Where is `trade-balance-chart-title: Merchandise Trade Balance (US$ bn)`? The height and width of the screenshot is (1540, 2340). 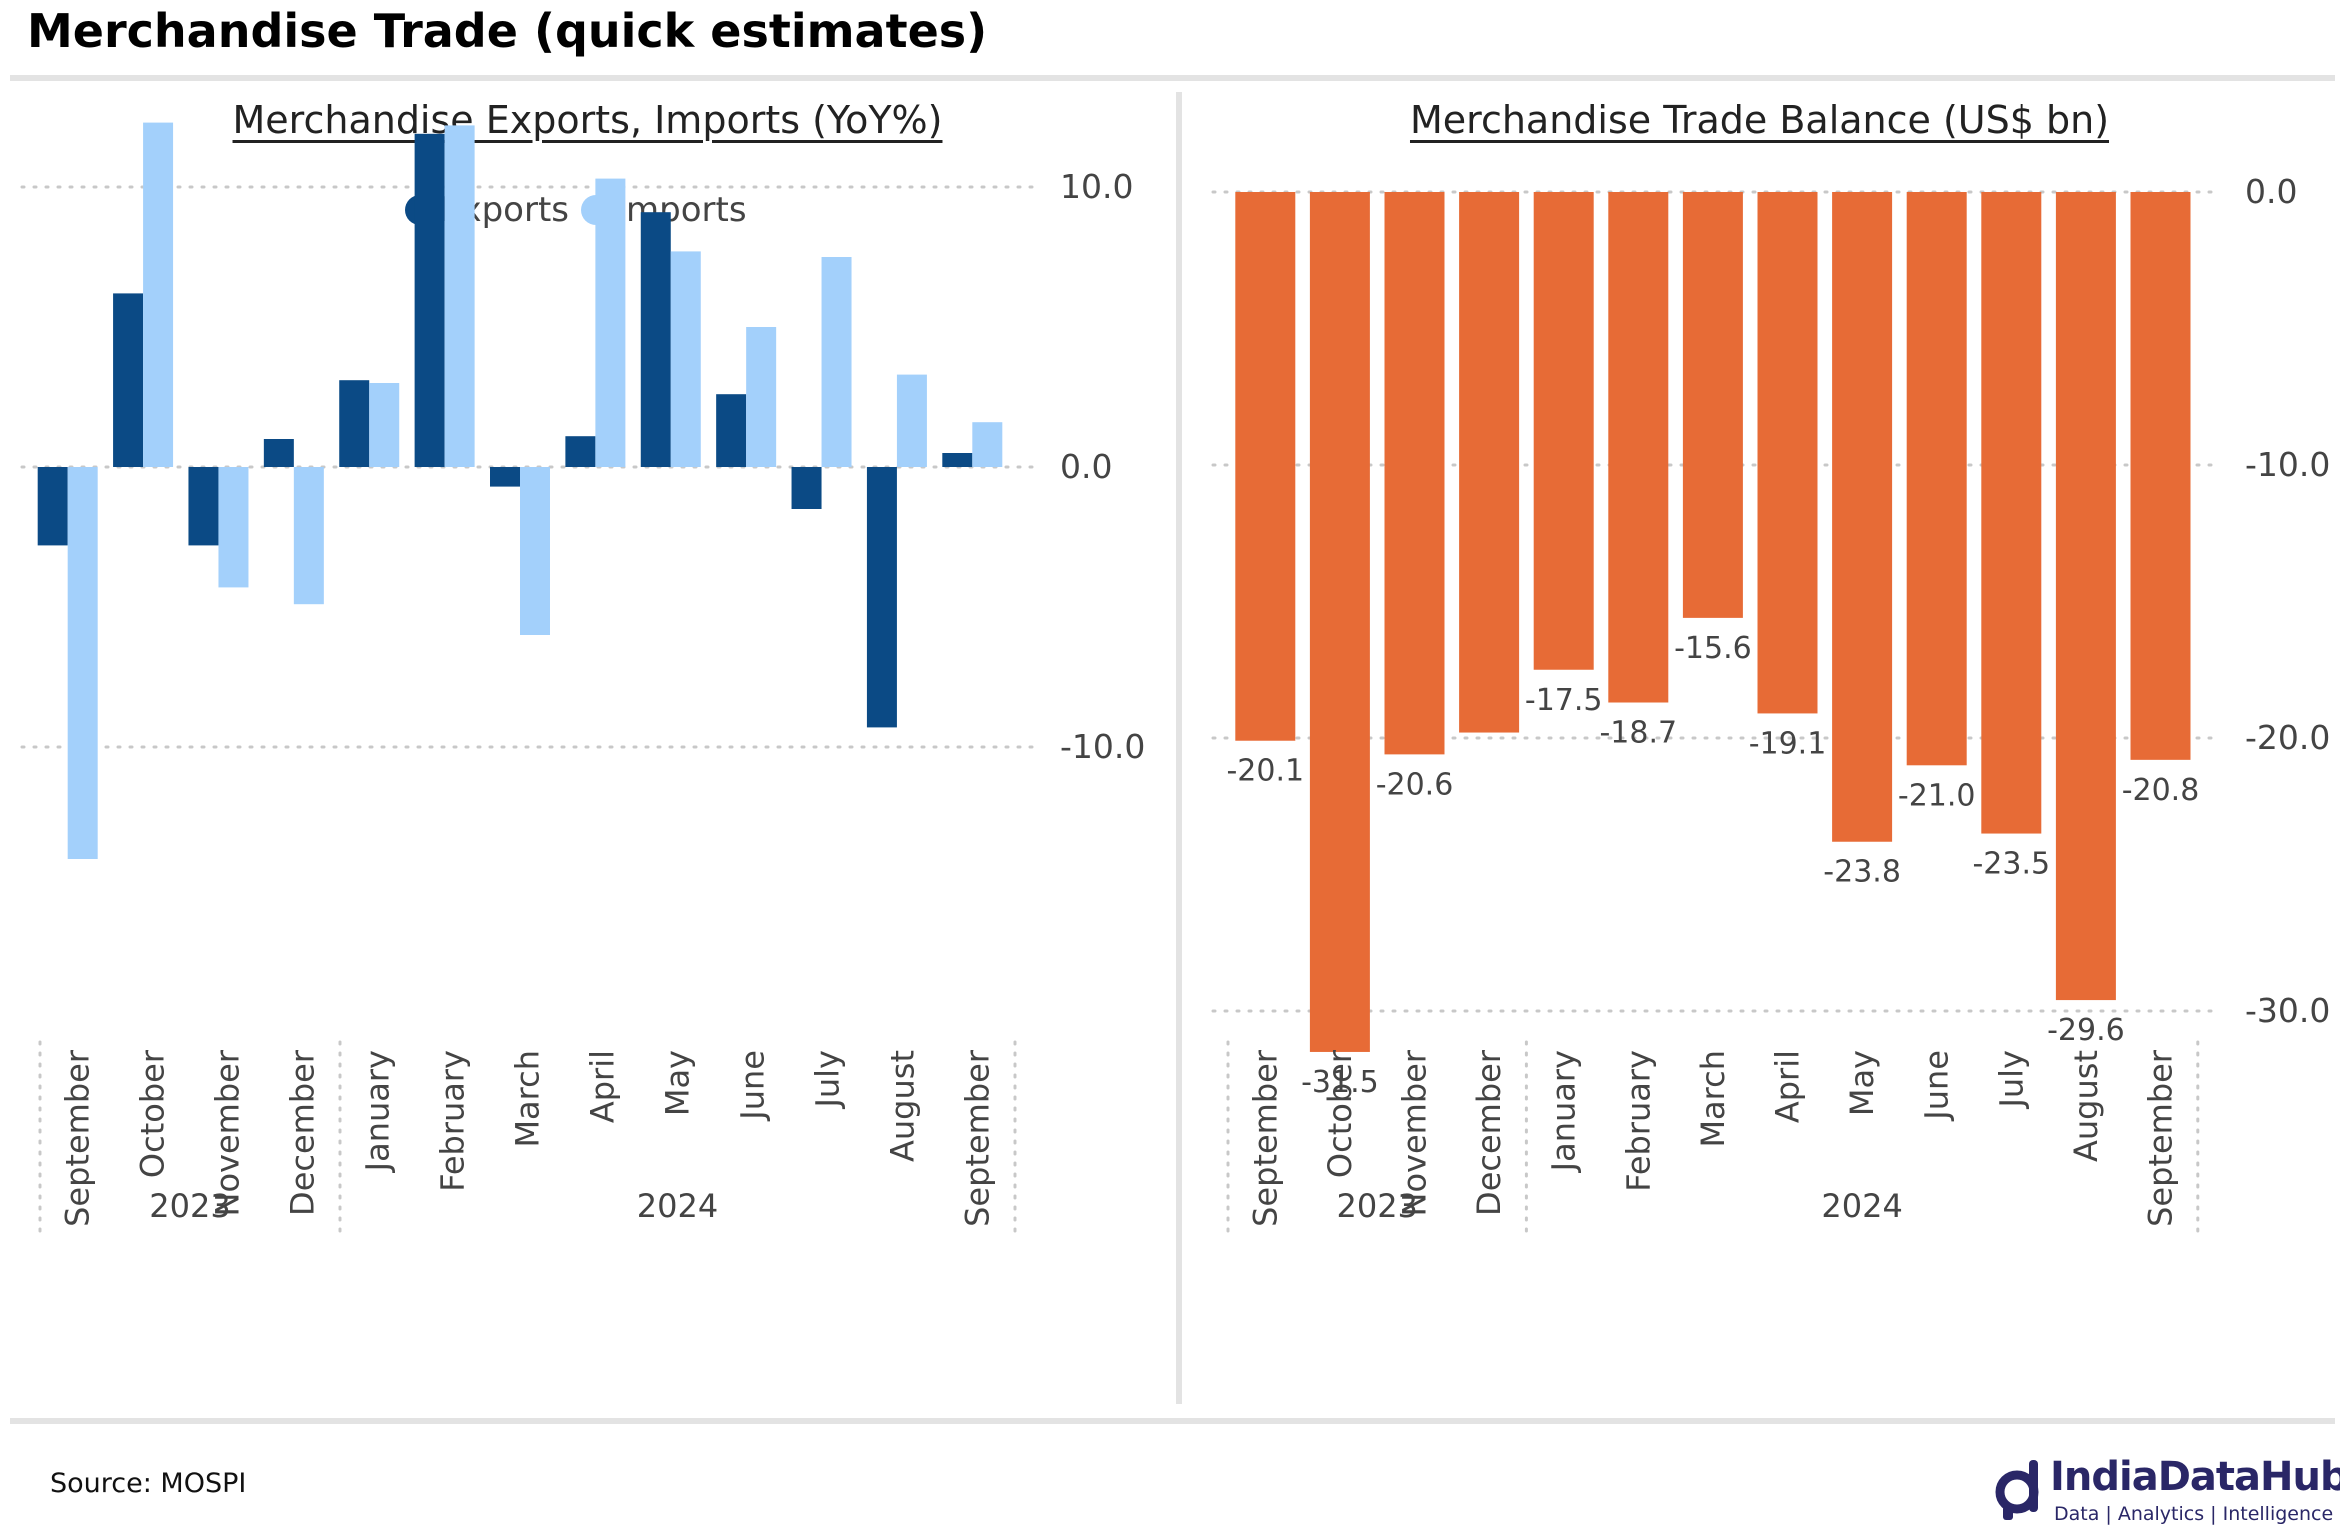 trade-balance-chart-title: Merchandise Trade Balance (US$ bn) is located at coordinates (1759, 120).